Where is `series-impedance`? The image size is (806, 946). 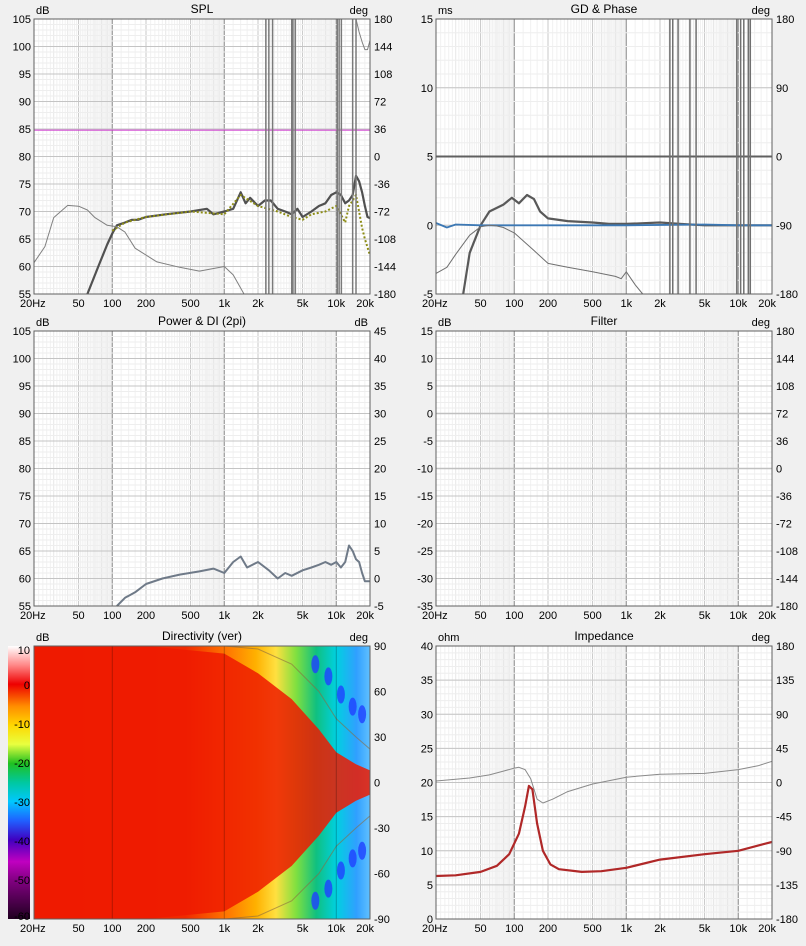
series-impedance is located at coordinates (604, 831).